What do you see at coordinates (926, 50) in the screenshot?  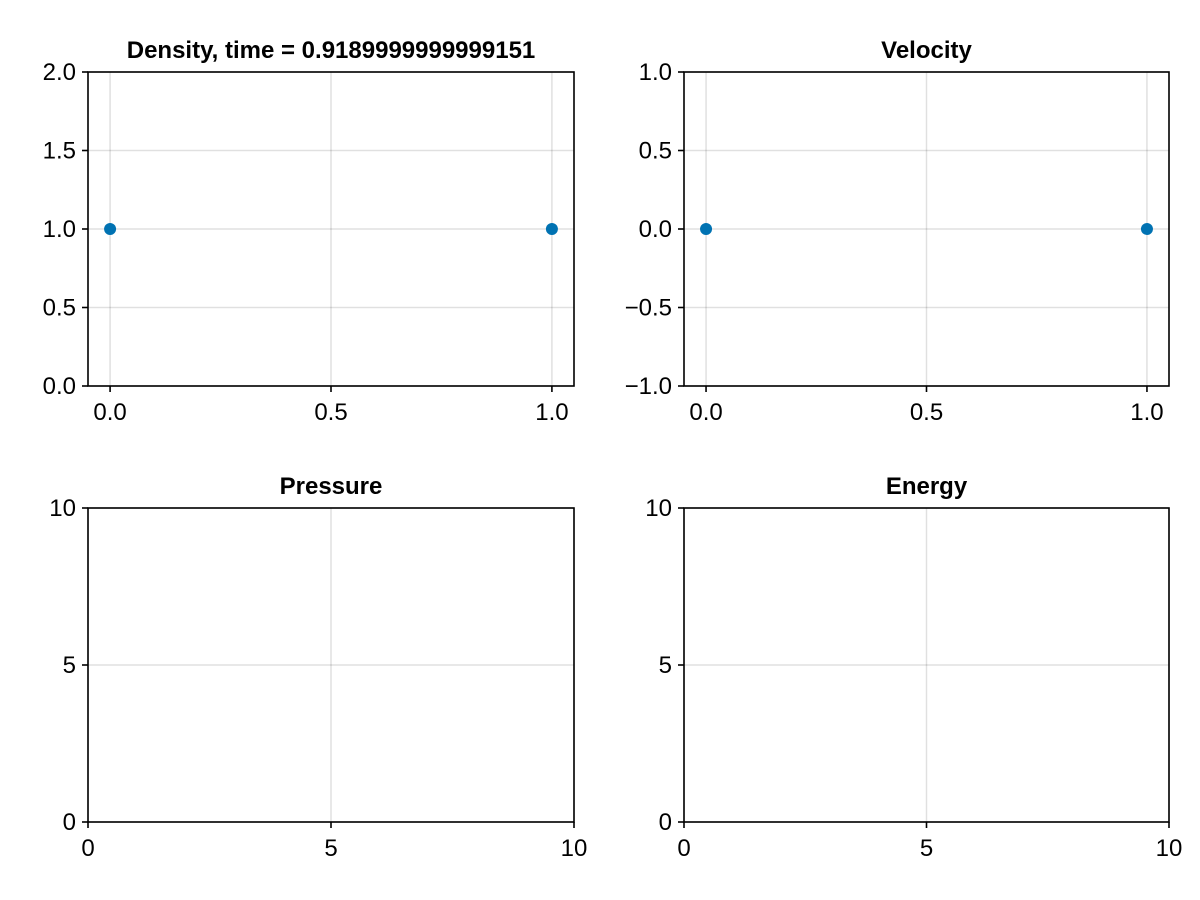 I see `panel-title: Velocity` at bounding box center [926, 50].